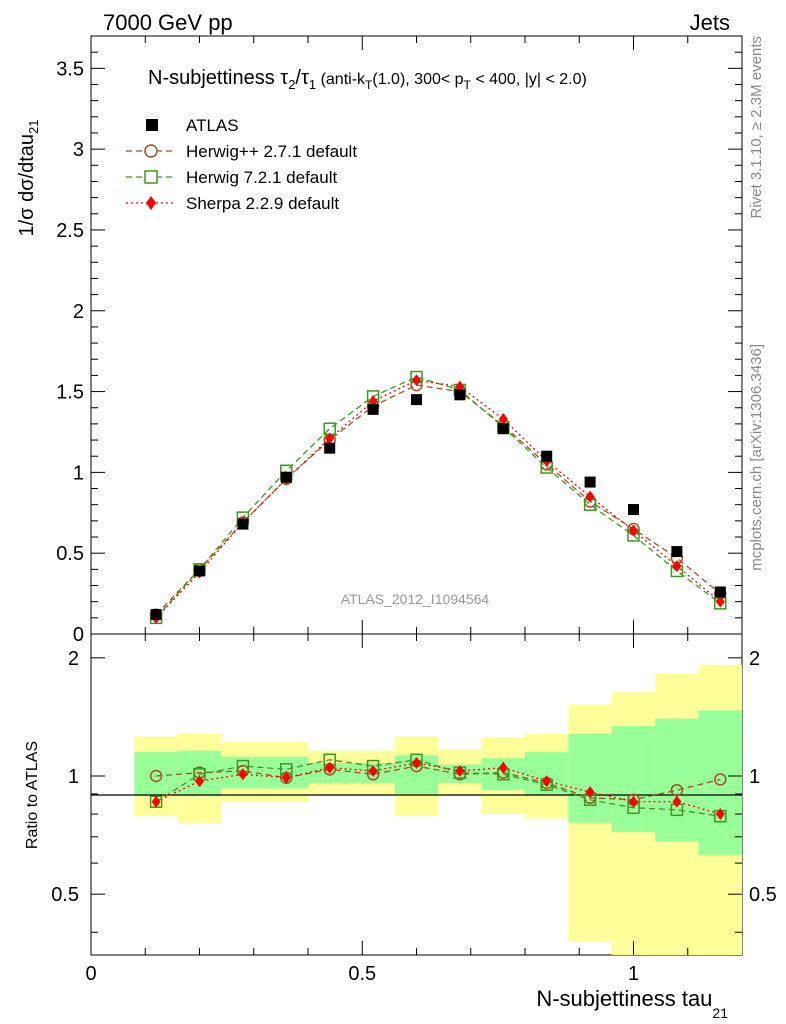 This screenshot has height=1024, width=786. What do you see at coordinates (152, 125) in the screenshot?
I see `legend-marker-atlas` at bounding box center [152, 125].